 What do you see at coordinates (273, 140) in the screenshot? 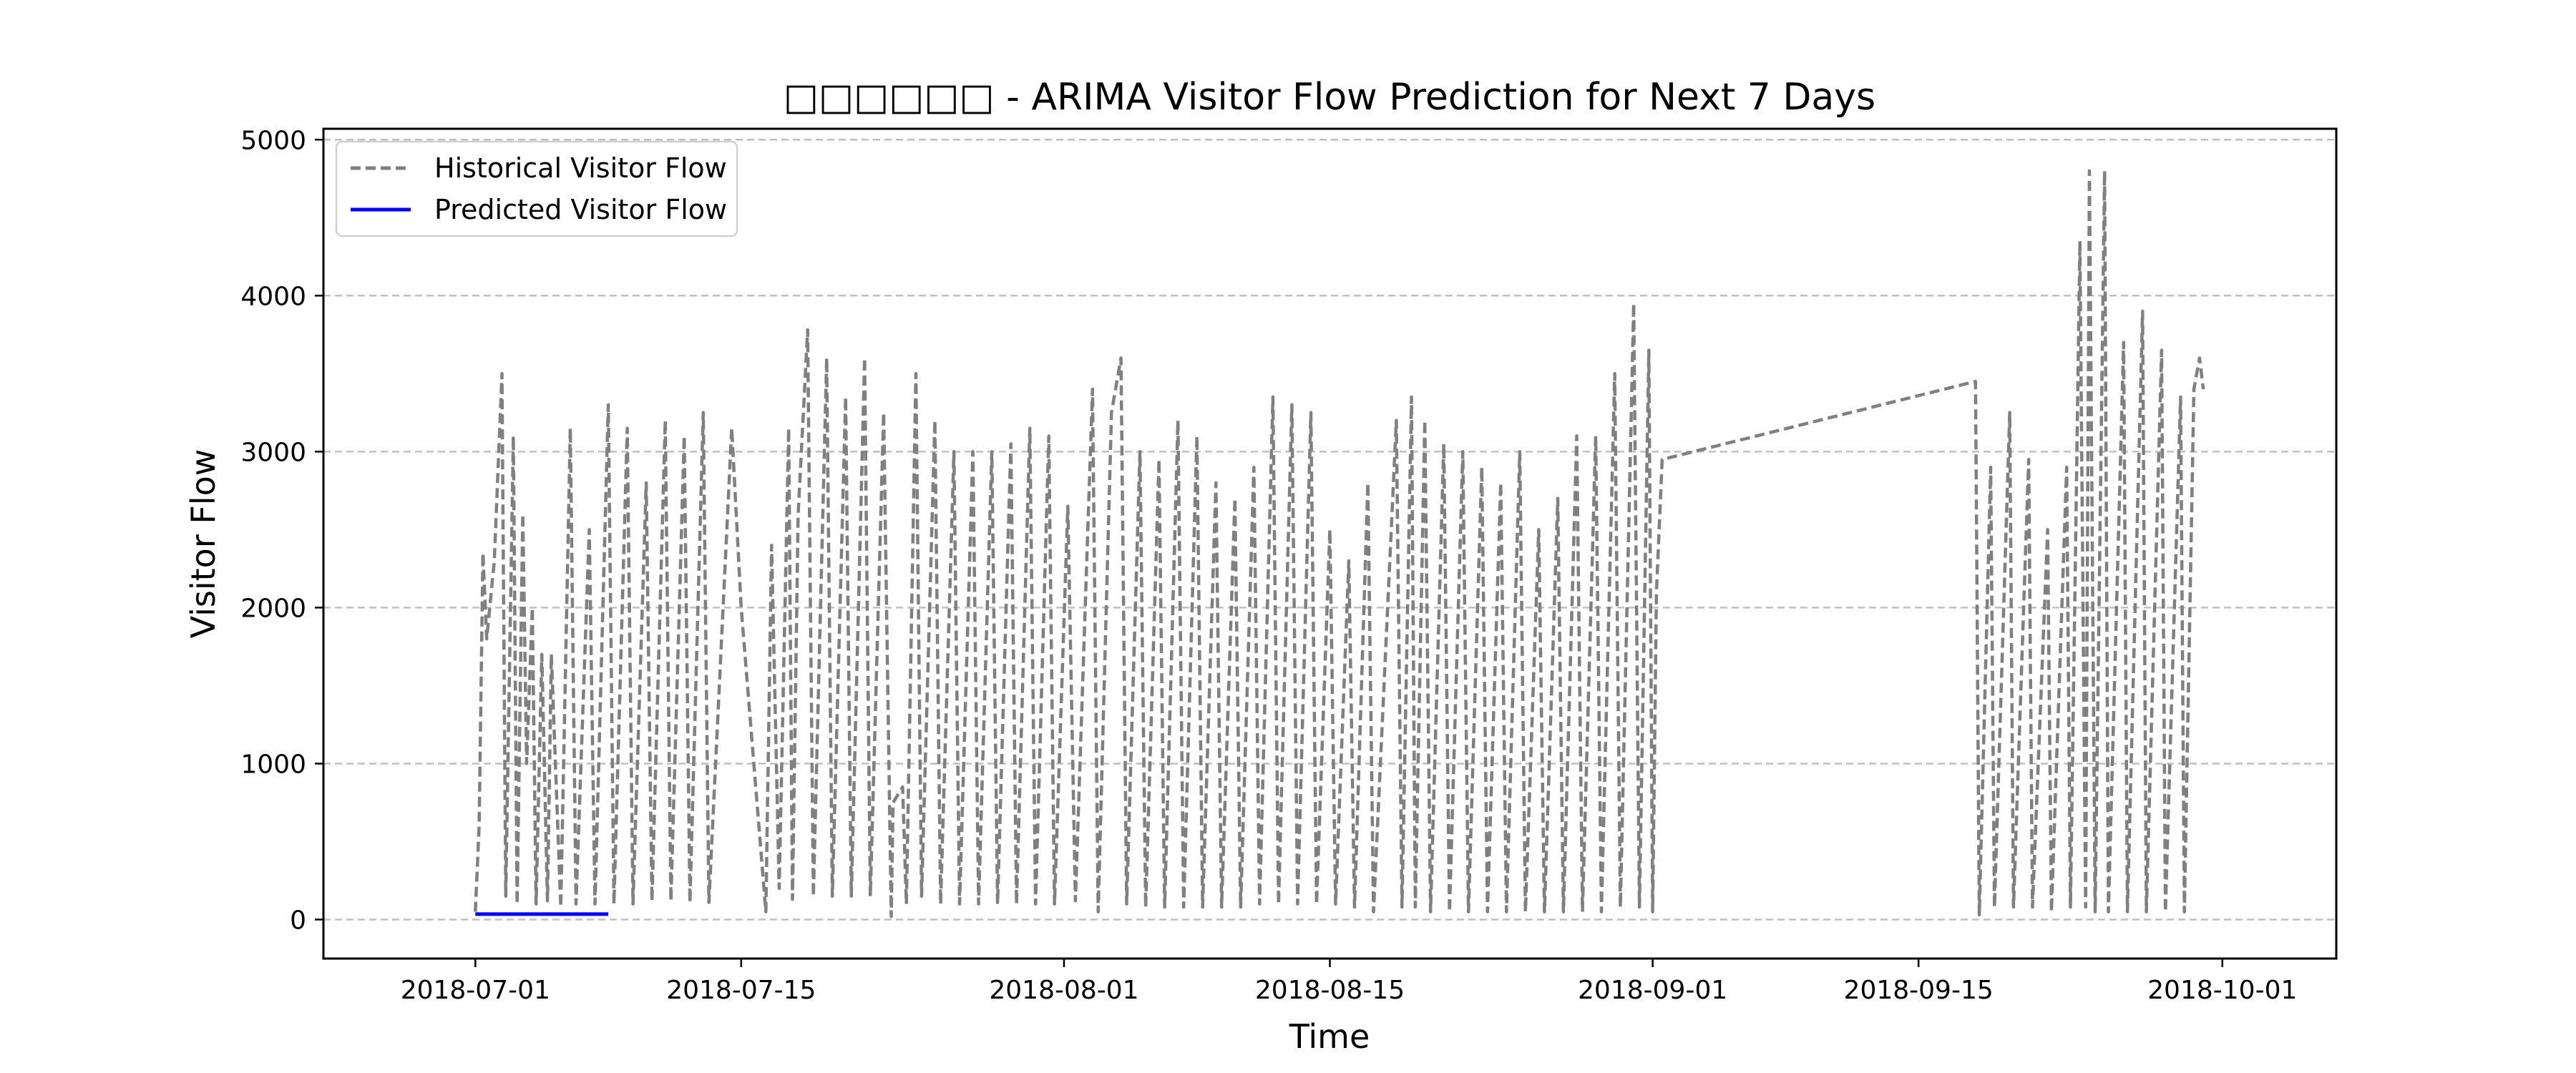
I see `y-tick-label: 5000` at bounding box center [273, 140].